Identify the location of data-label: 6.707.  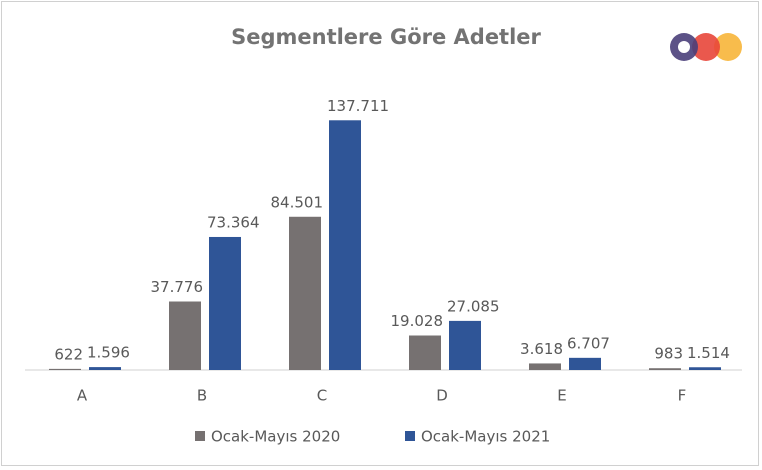
(588, 343).